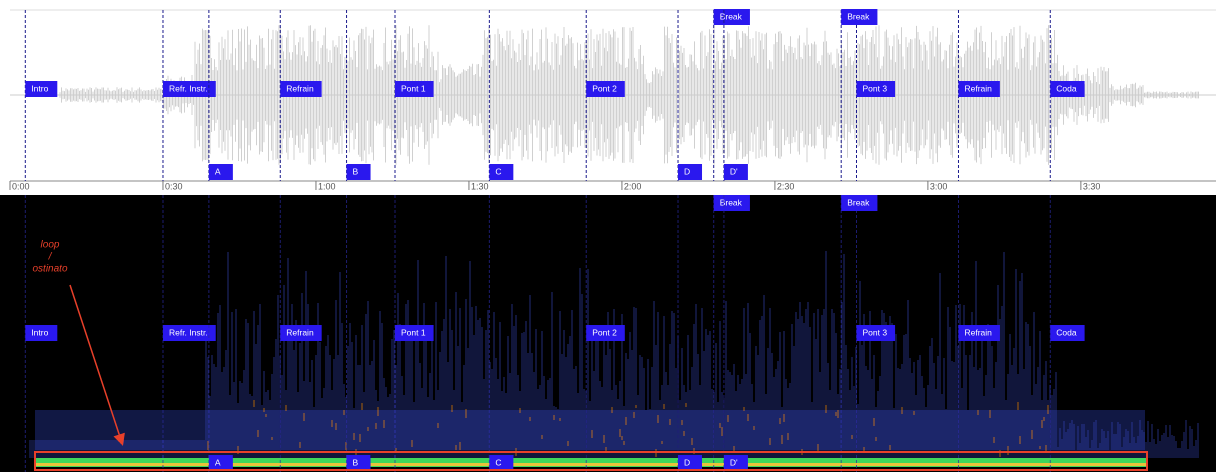  What do you see at coordinates (590, 430) in the screenshot?
I see `spectrogram-band` at bounding box center [590, 430].